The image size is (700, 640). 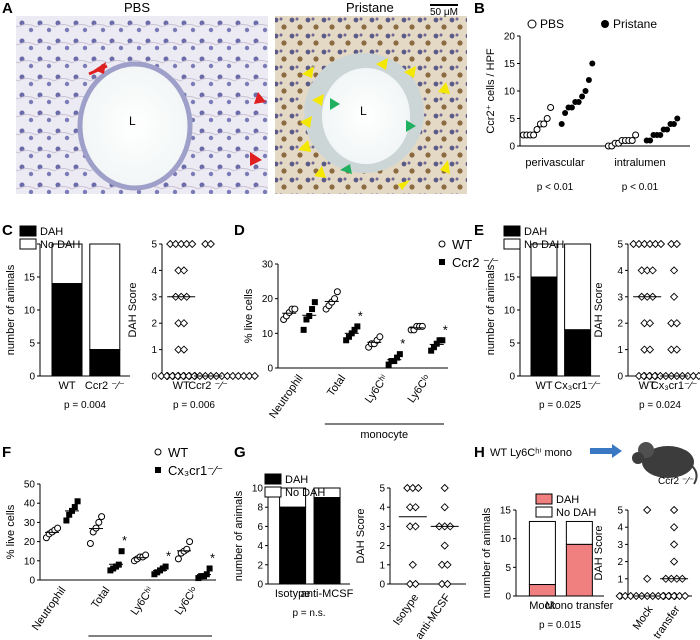 What do you see at coordinates (535, 232) in the screenshot?
I see `e1-legend-dah: DAH` at bounding box center [535, 232].